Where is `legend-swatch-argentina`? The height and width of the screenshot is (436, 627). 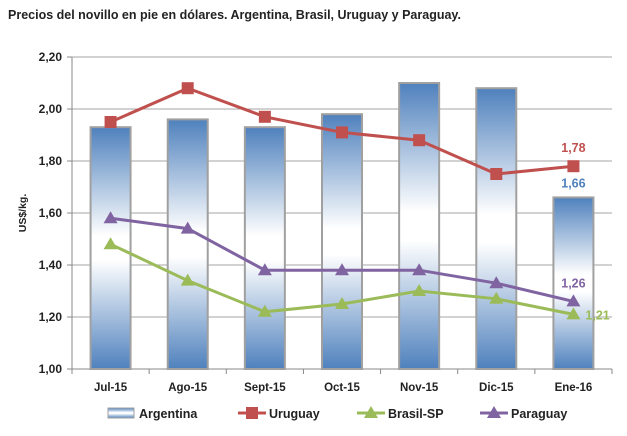
legend-swatch-argentina is located at coordinates (121, 413).